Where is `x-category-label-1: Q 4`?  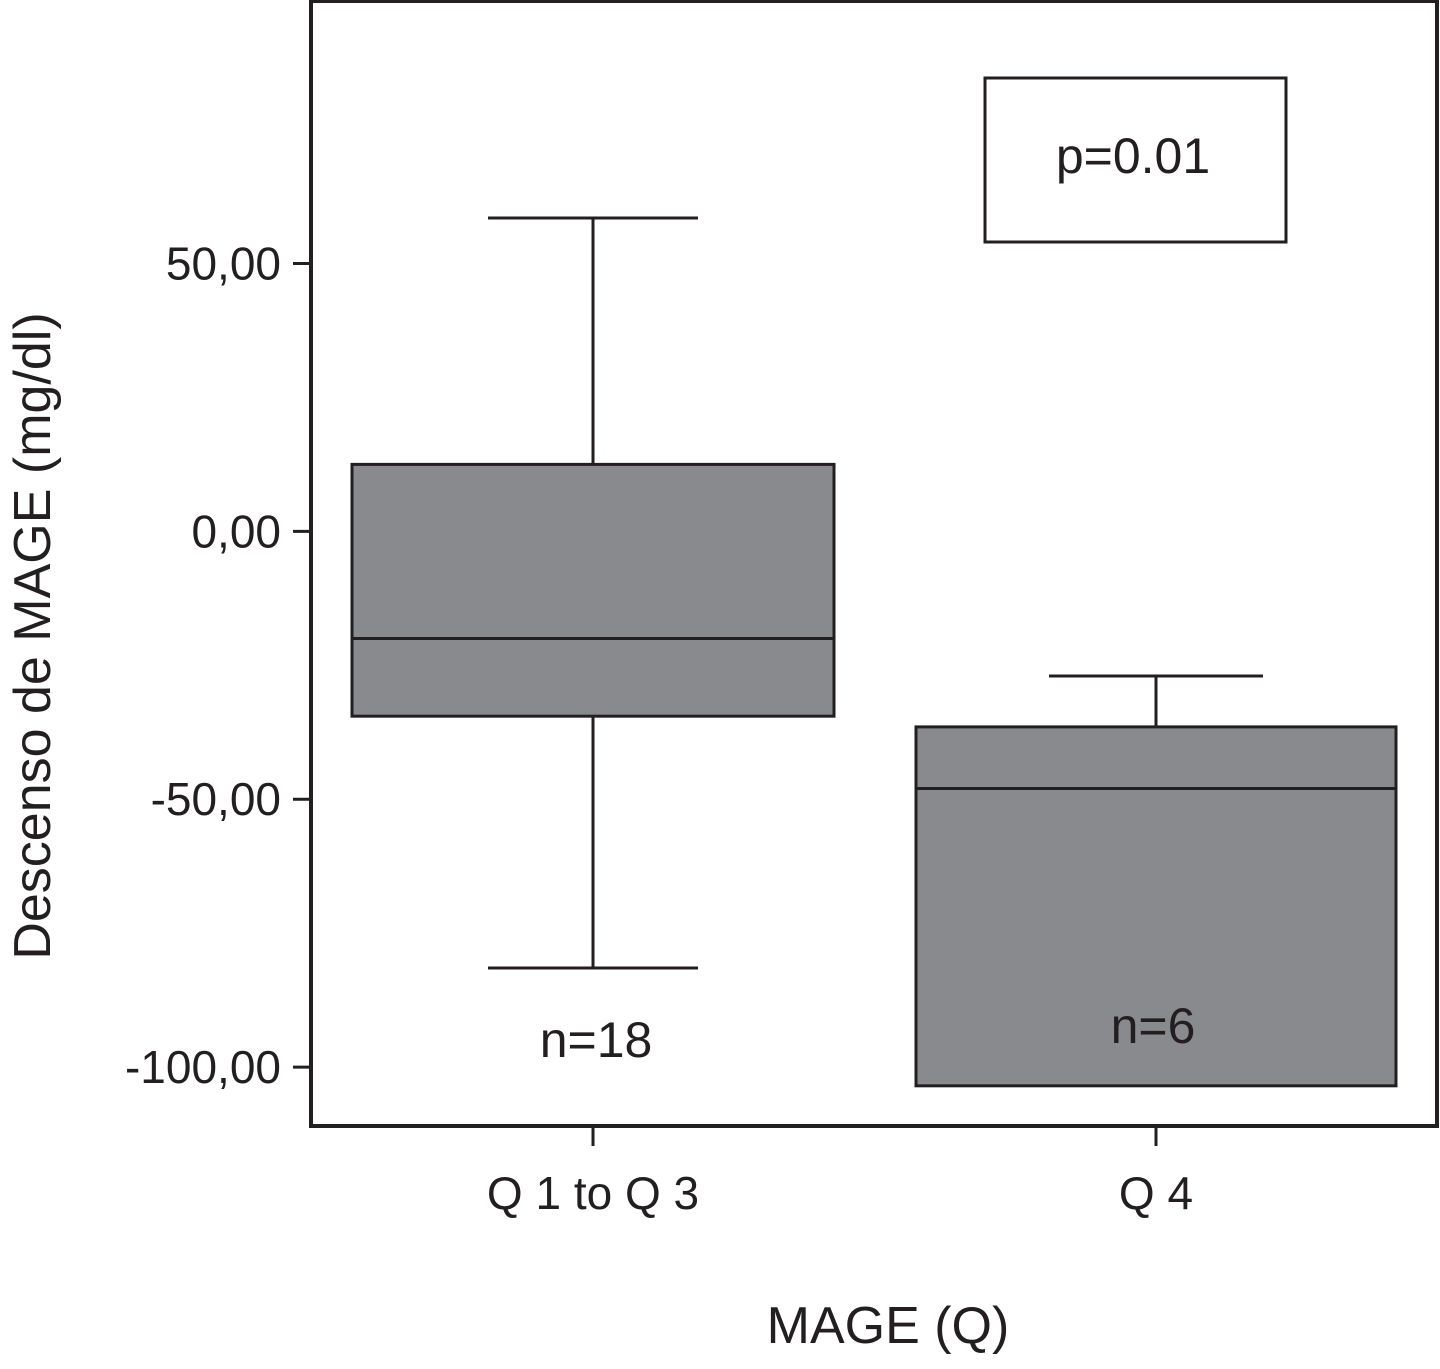
x-category-label-1: Q 4 is located at coordinates (1156, 1193).